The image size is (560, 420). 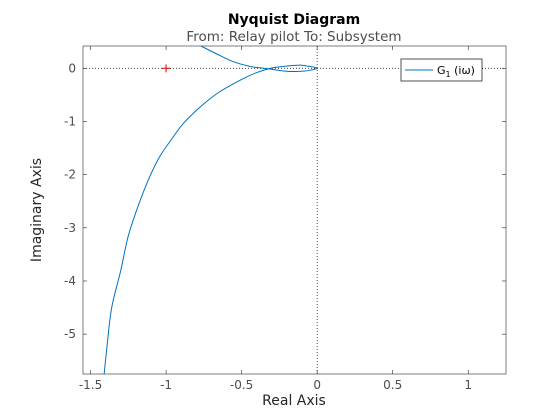 What do you see at coordinates (448, 74) in the screenshot?
I see `legend-subscript: 1` at bounding box center [448, 74].